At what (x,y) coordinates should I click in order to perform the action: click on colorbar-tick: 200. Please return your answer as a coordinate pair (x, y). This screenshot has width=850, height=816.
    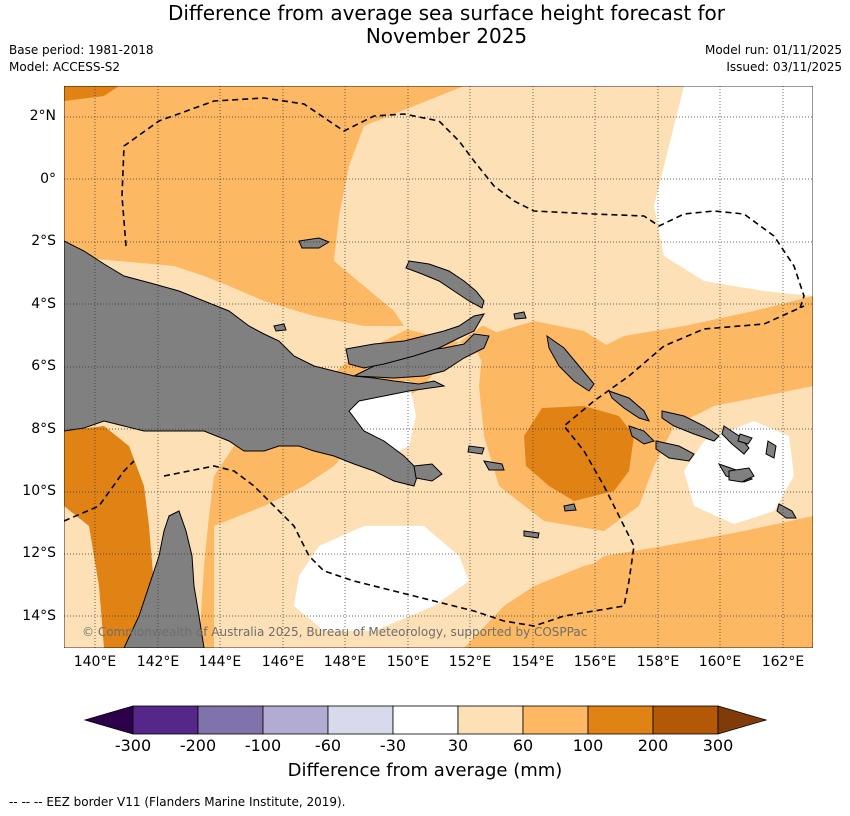
    Looking at the image, I should click on (653, 745).